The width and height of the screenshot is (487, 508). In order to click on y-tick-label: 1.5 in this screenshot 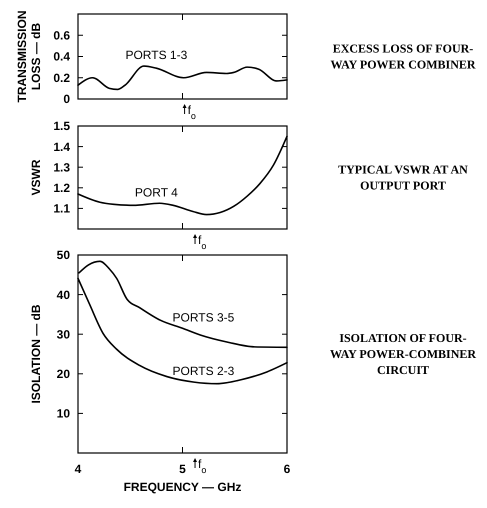, I will do `click(61, 126)`.